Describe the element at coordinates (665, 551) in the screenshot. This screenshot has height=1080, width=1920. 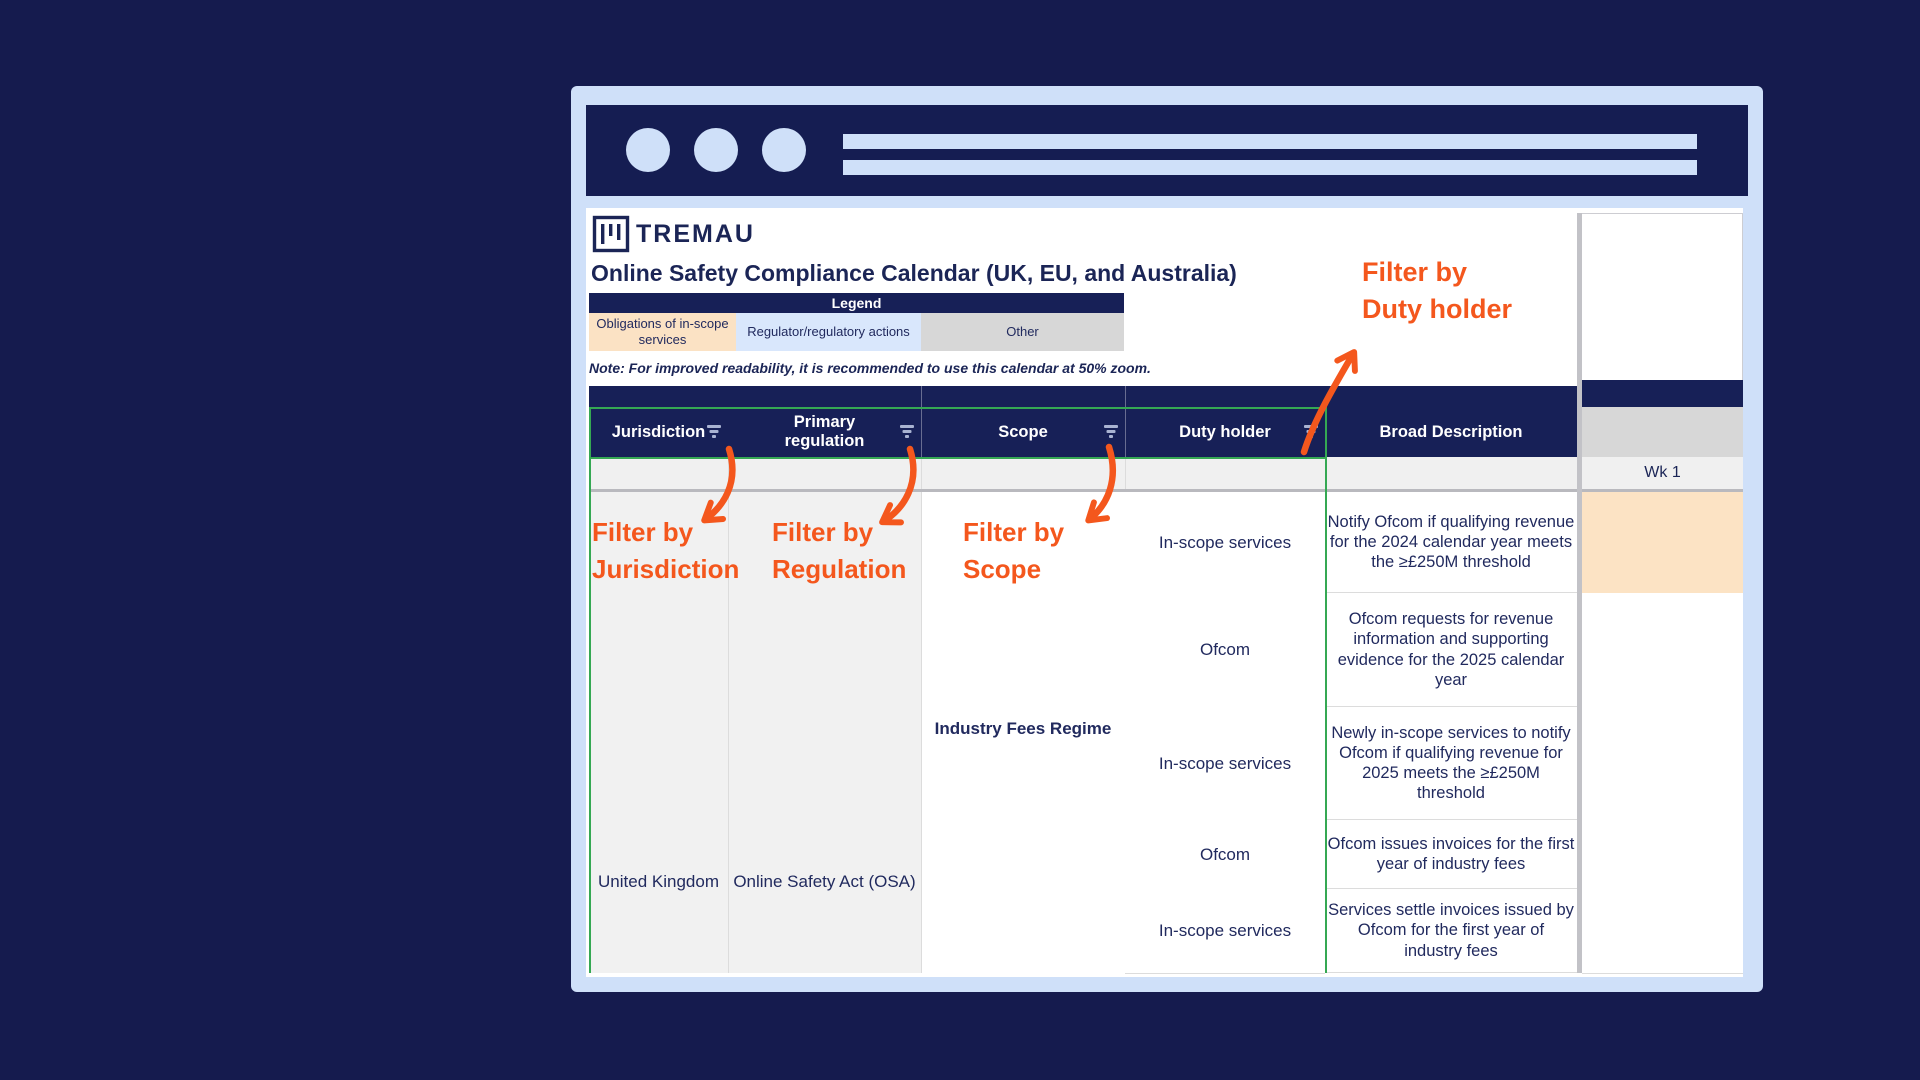
I see `annotation-filter-by-jurisdiction: Filter by Jurisdiction` at that location.